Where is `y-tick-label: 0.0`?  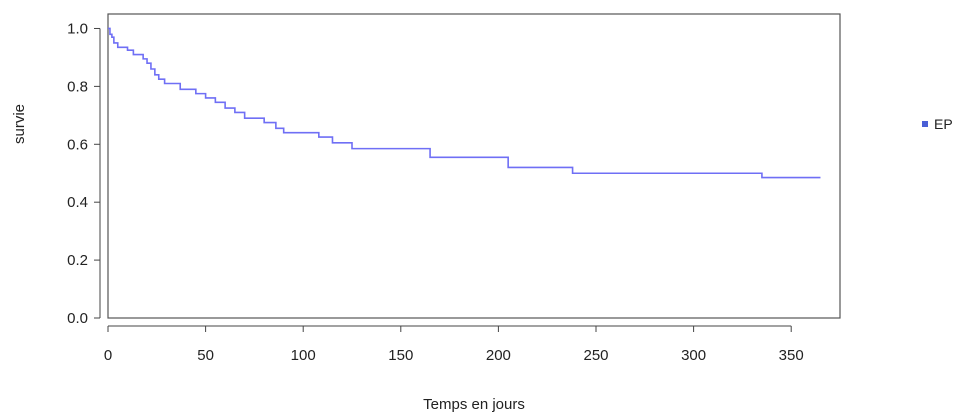 y-tick-label: 0.0 is located at coordinates (77, 318).